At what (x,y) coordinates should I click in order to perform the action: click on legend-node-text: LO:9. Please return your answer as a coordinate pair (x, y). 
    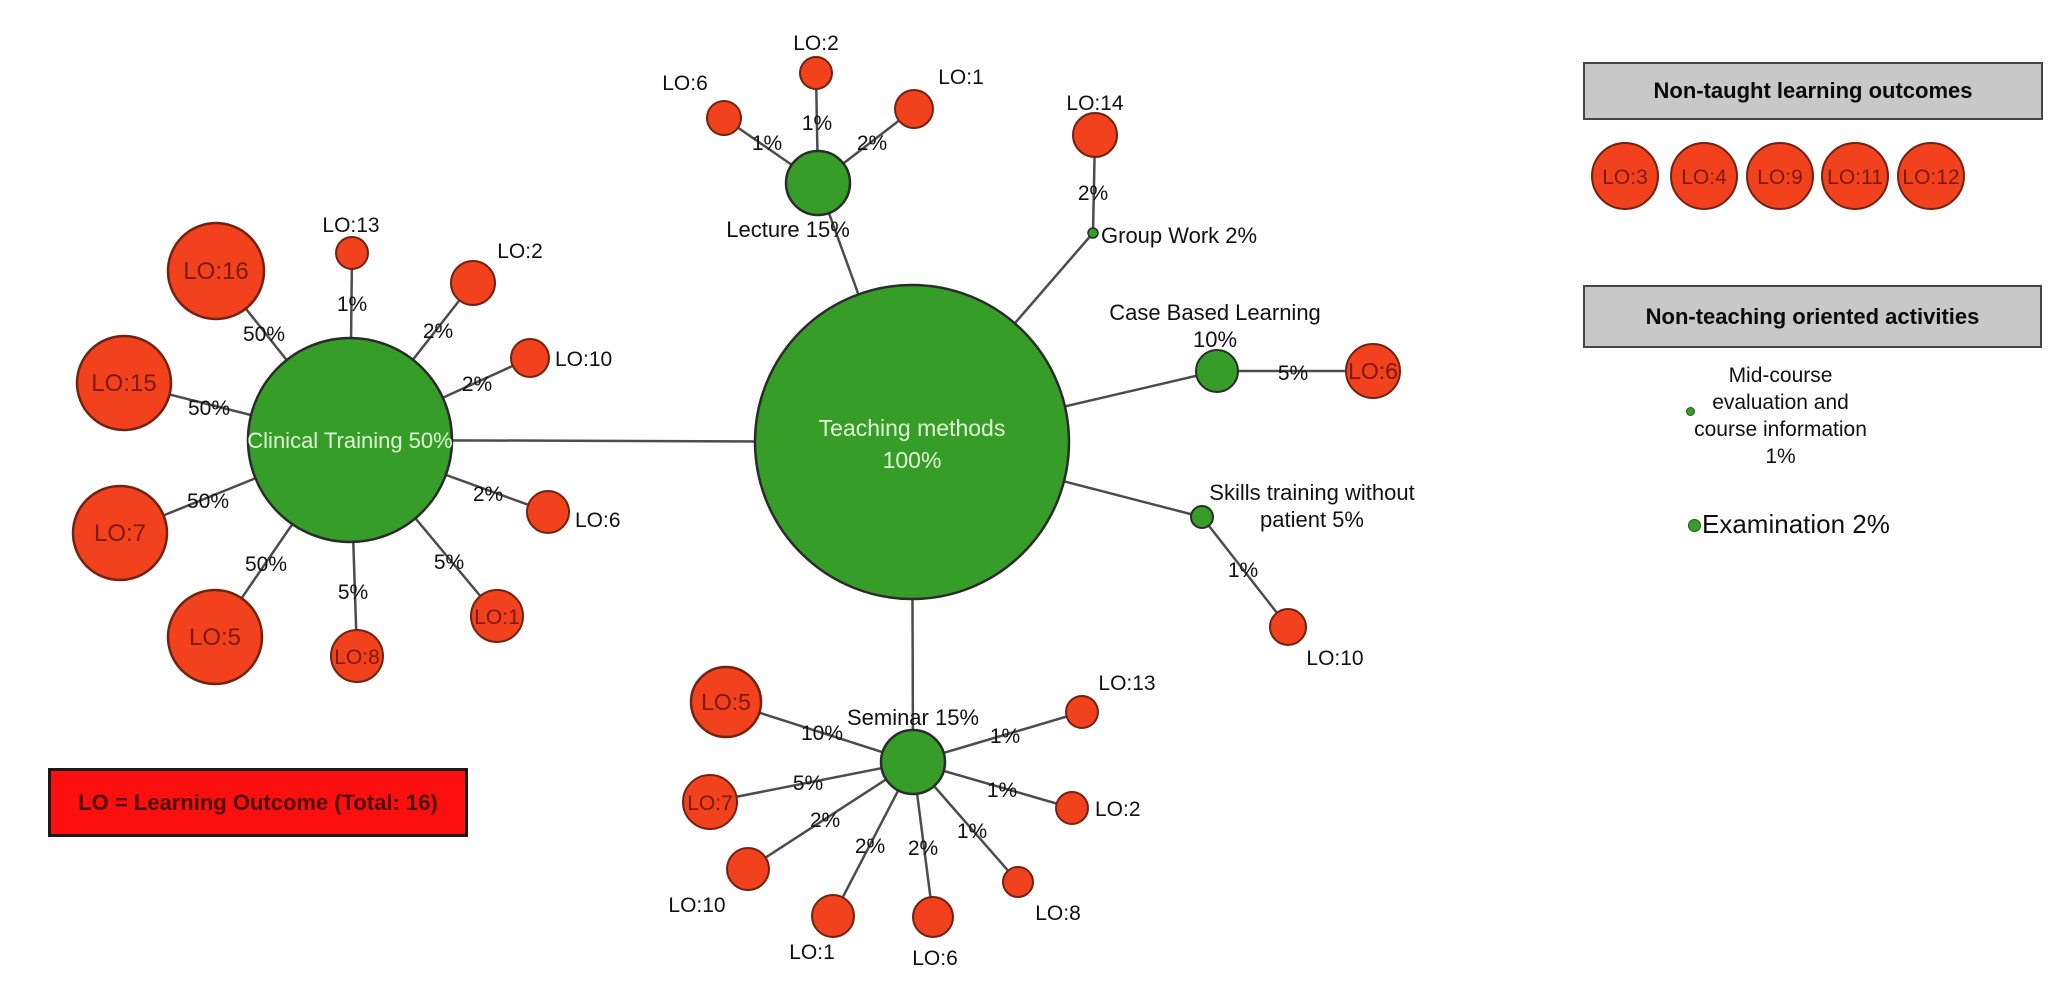
    Looking at the image, I should click on (1780, 177).